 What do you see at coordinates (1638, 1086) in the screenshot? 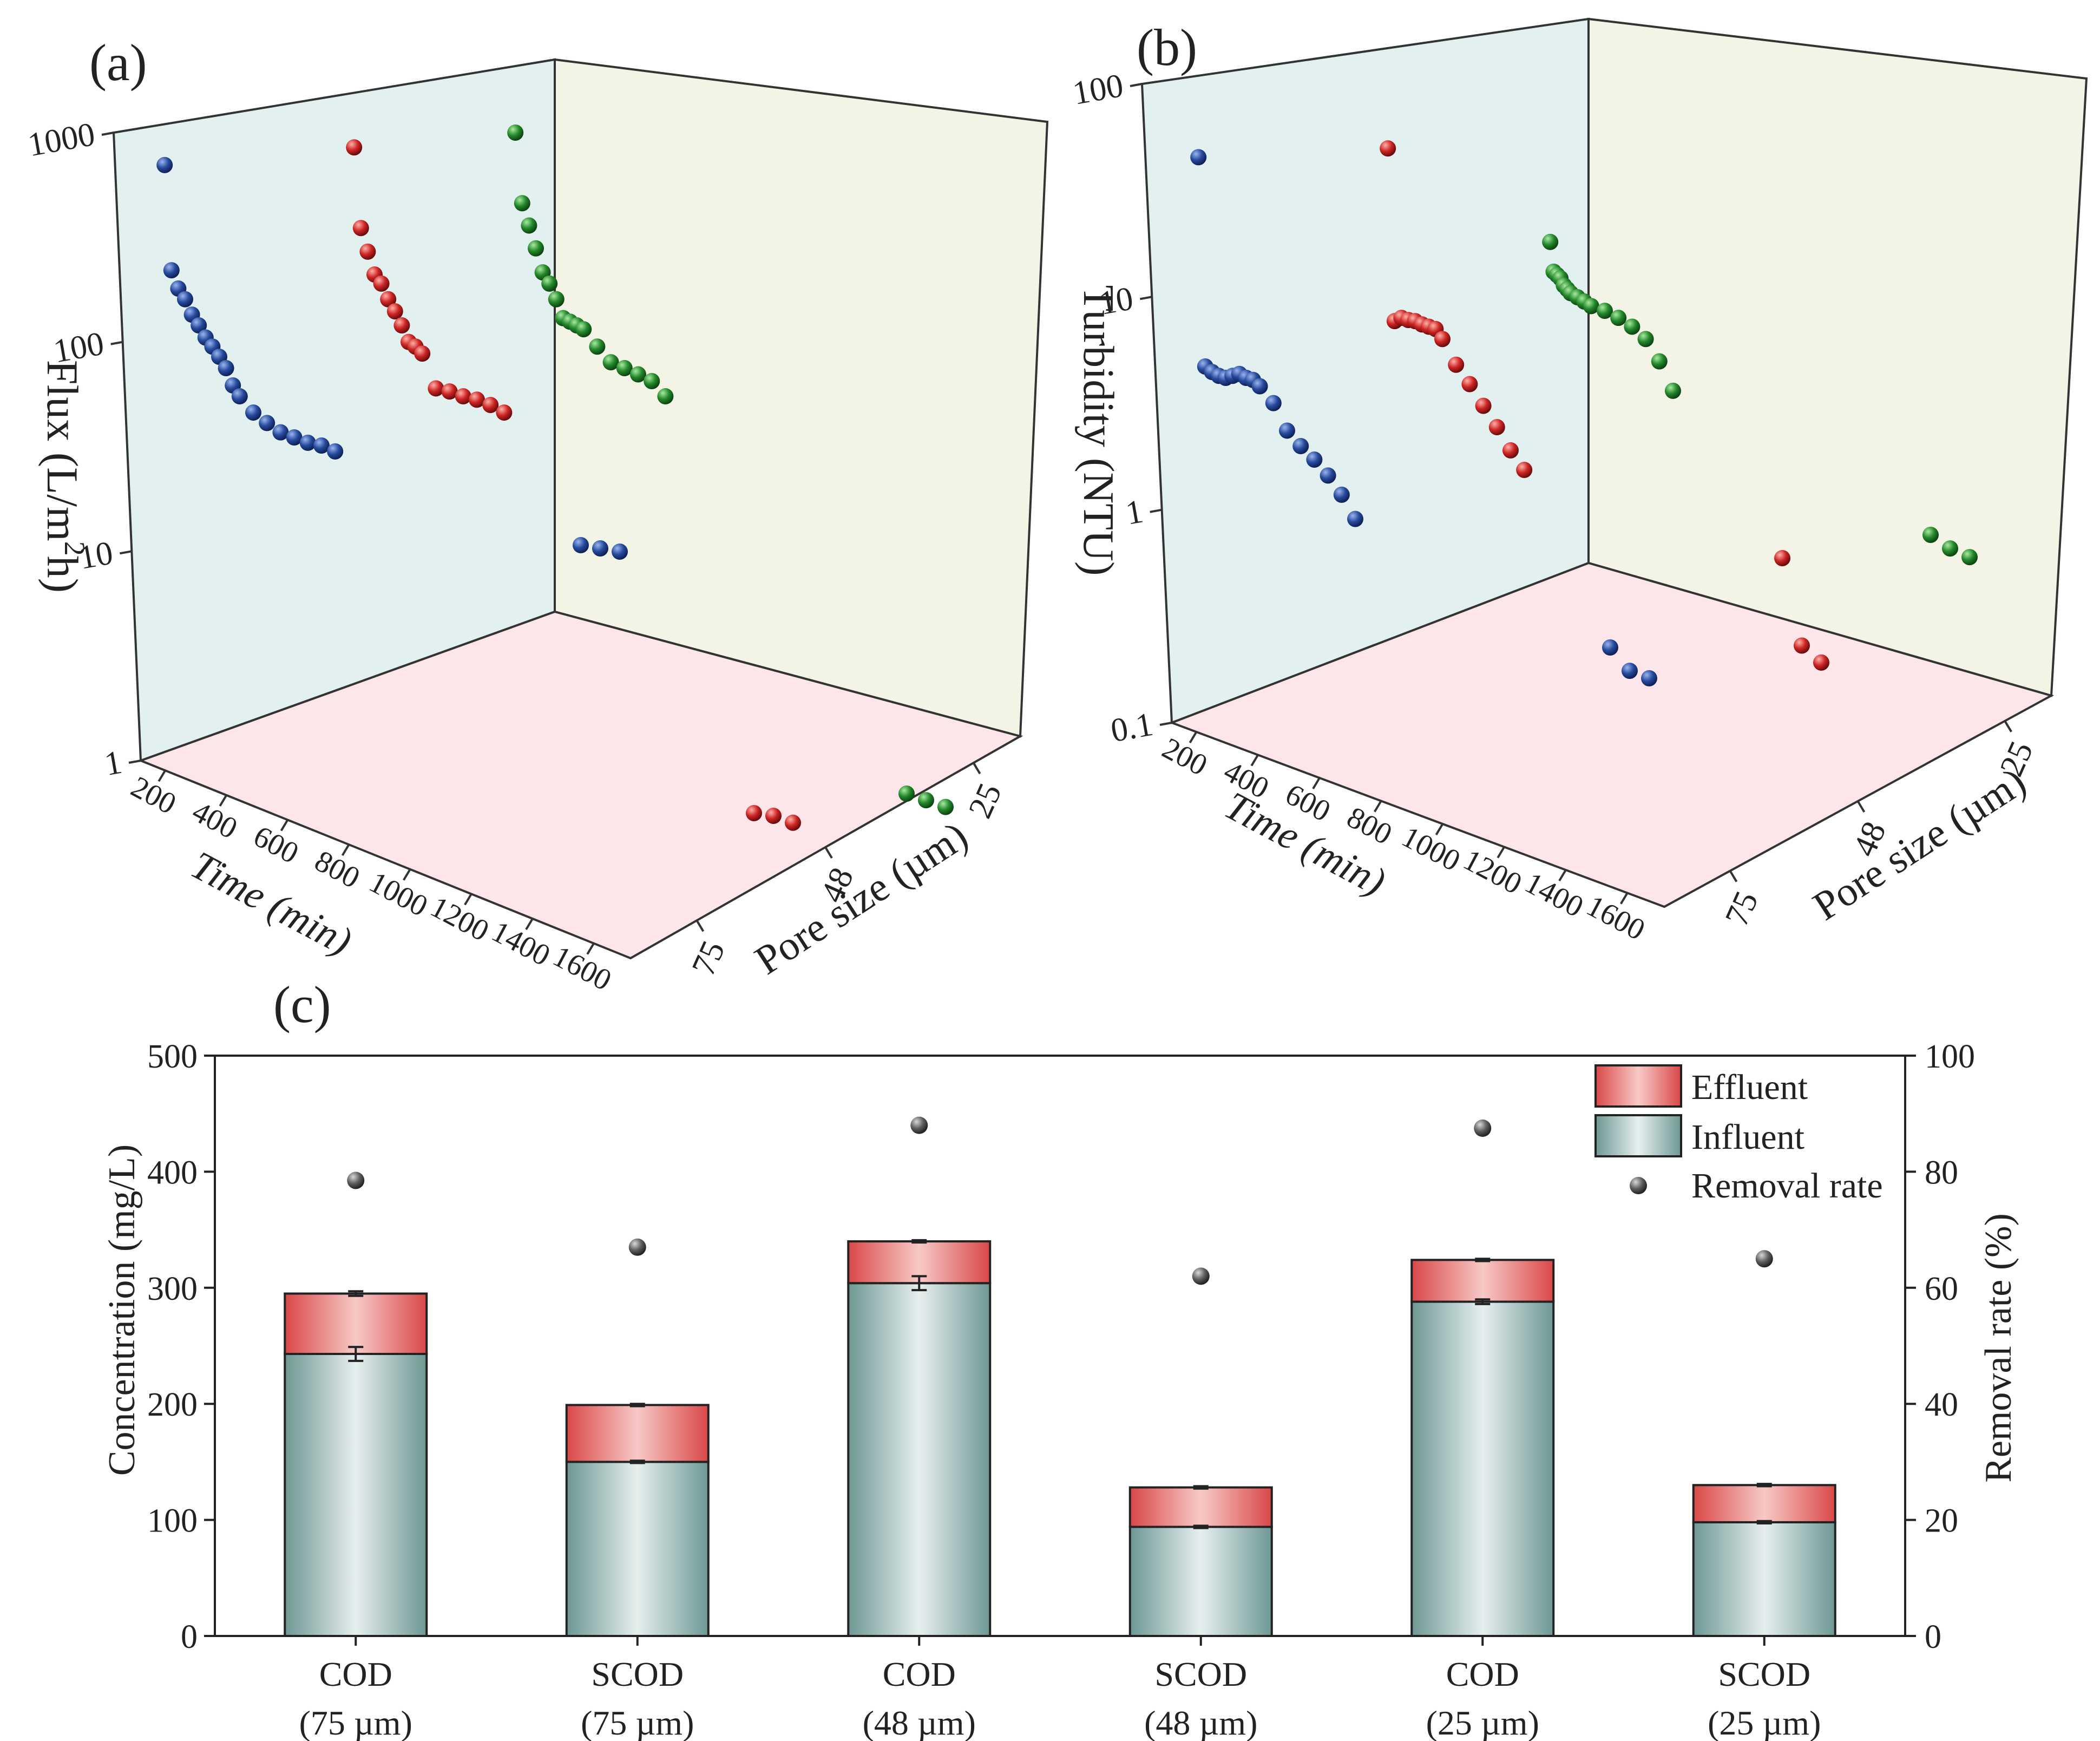
I see `legend-effluent-swatch` at bounding box center [1638, 1086].